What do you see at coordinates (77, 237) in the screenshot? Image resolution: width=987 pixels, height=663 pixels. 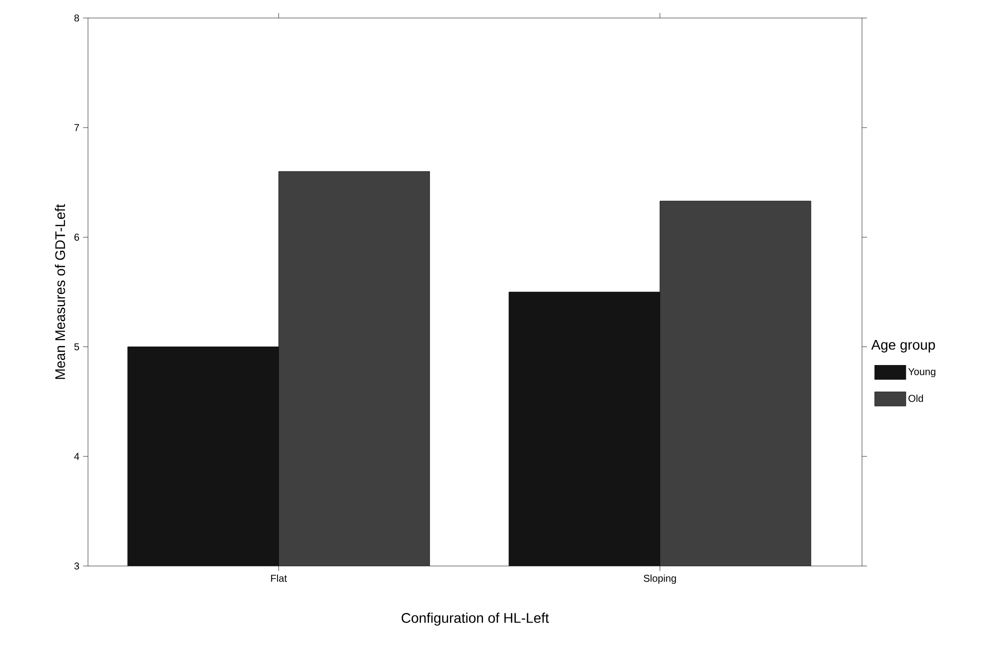 I see `y-tick-label: 6` at bounding box center [77, 237].